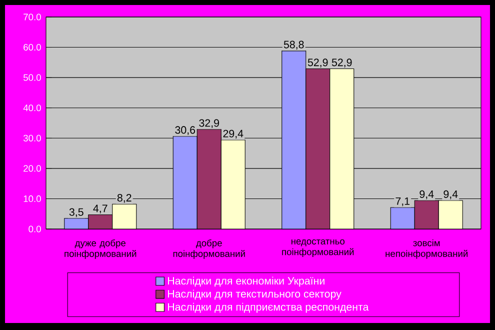 The image size is (495, 330). Describe the element at coordinates (318, 248) in the screenshot. I see `x-tick-label: недостатньо поінформований` at that location.